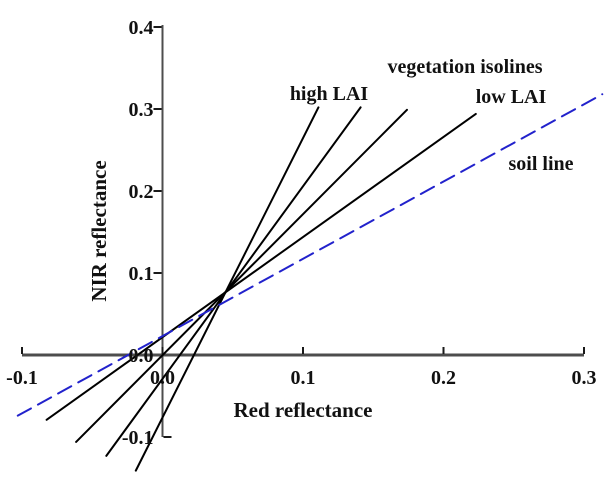  I want to click on x-tick-label: 0.1, so click(303, 378).